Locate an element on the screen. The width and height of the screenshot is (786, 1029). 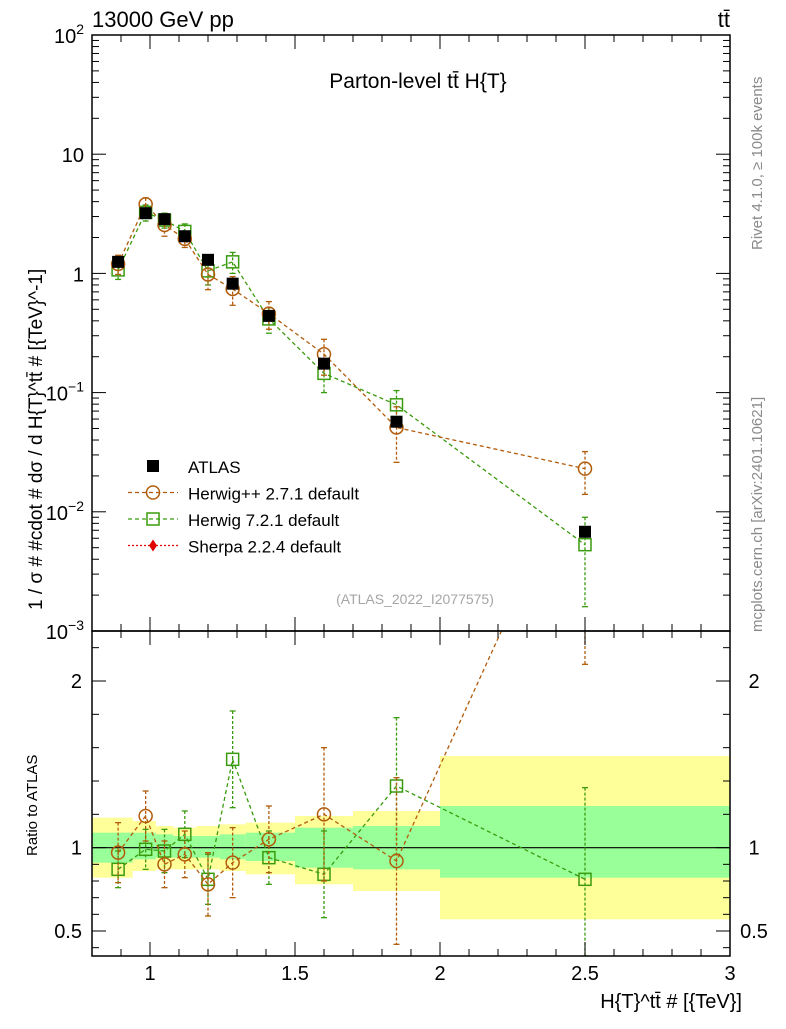
line-herwig-2-7-1-default is located at coordinates (310, 758).